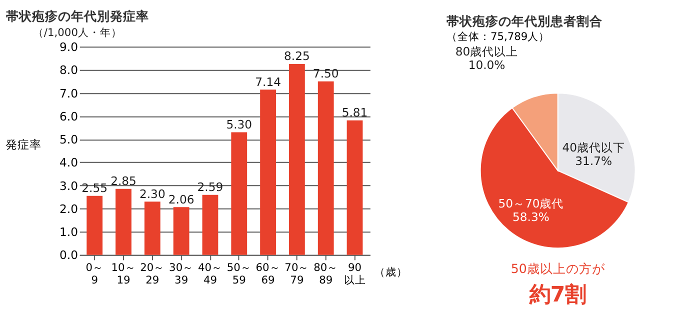  I want to click on x-tick-label: 90 以上, so click(355, 273).